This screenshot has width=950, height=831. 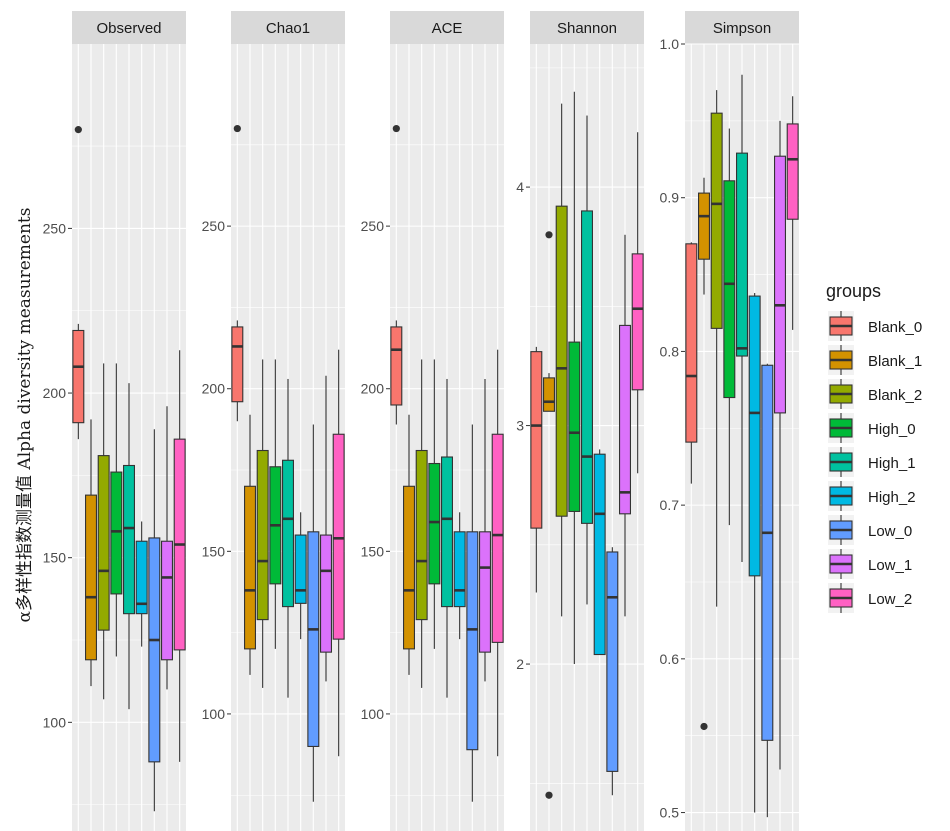 What do you see at coordinates (875, 394) in the screenshot?
I see `legend-key-blank_2: Blank_2` at bounding box center [875, 394].